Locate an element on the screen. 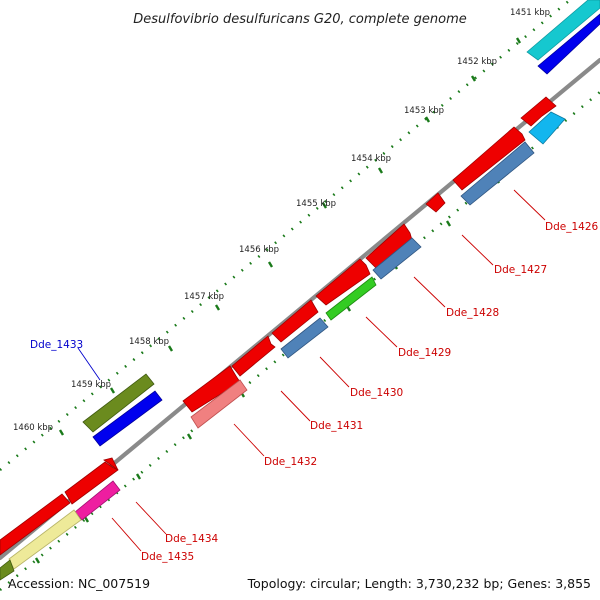  tick-label: 1454 kbp is located at coordinates (371, 159).